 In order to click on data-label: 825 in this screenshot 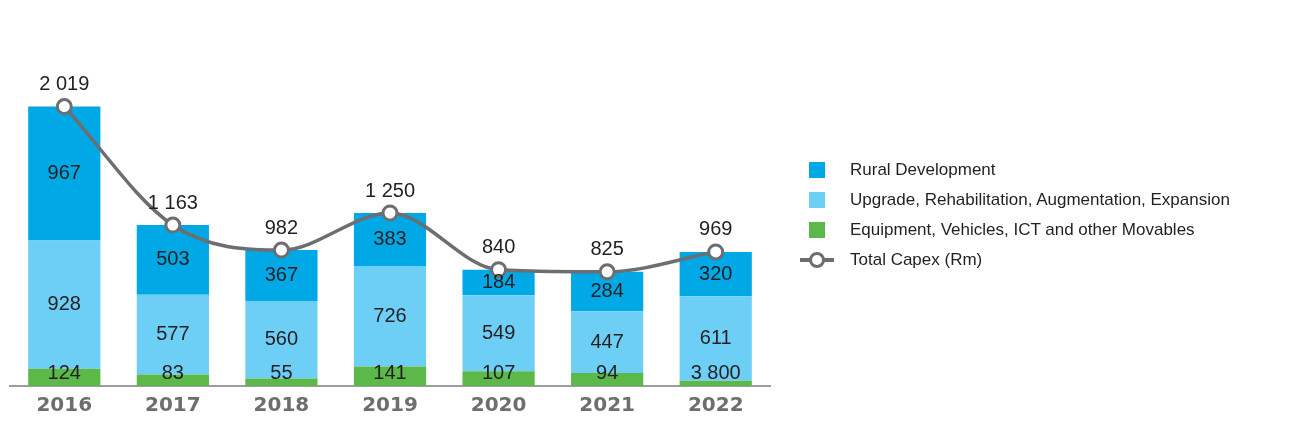, I will do `click(607, 248)`.